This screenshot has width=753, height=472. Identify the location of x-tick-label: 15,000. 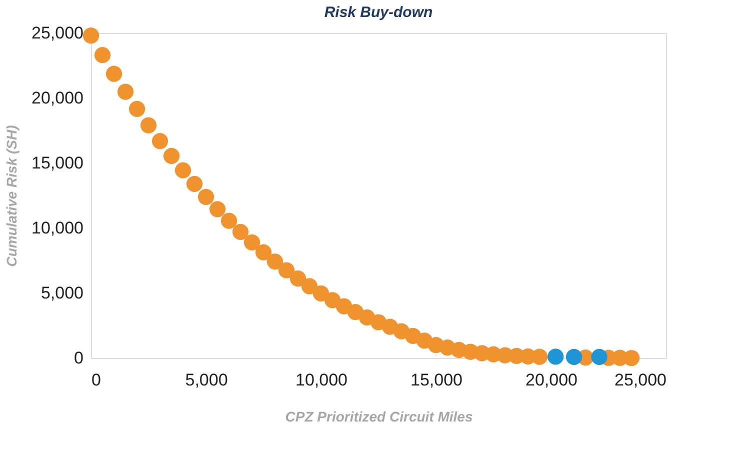
(436, 380).